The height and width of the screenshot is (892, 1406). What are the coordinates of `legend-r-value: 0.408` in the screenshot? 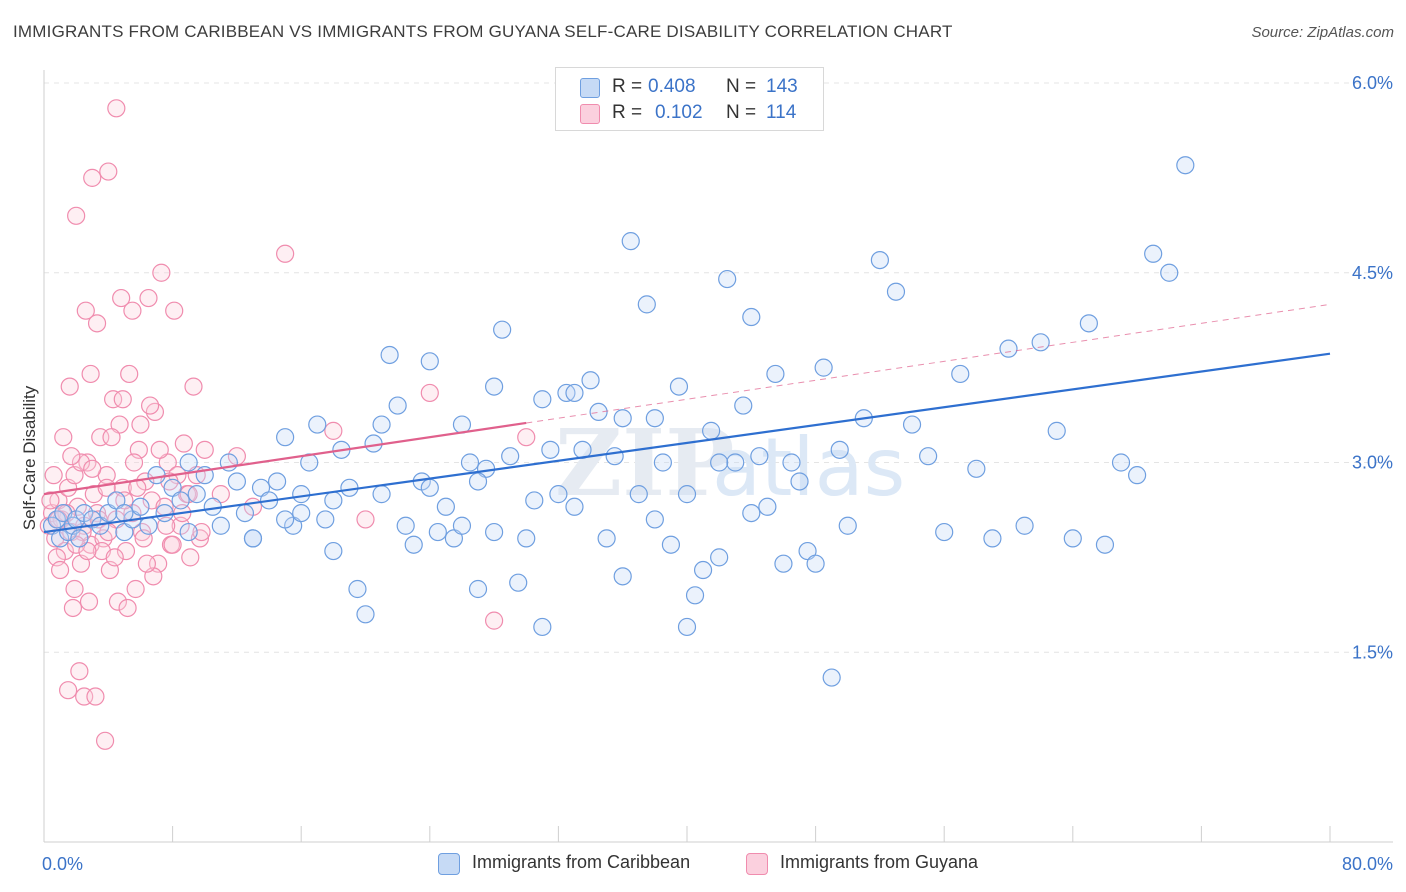 It's located at (672, 86).